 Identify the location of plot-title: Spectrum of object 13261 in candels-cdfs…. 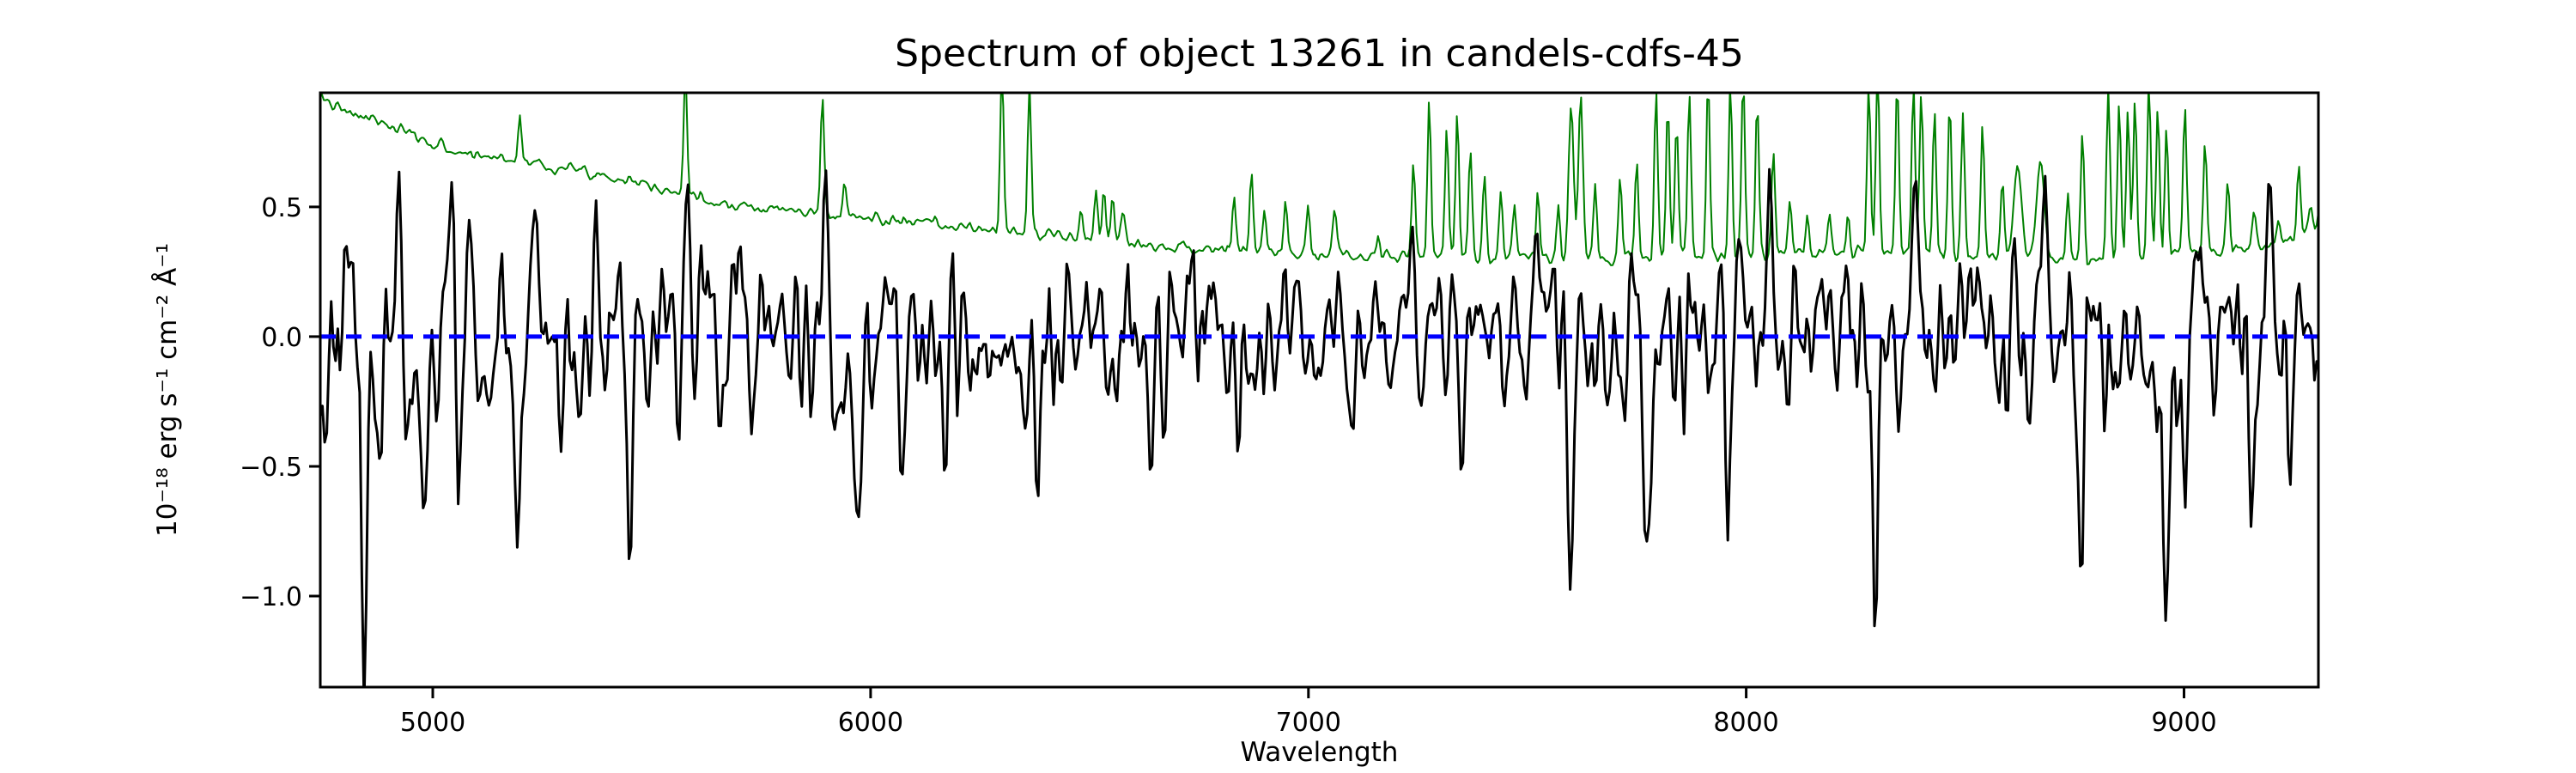
(1319, 54).